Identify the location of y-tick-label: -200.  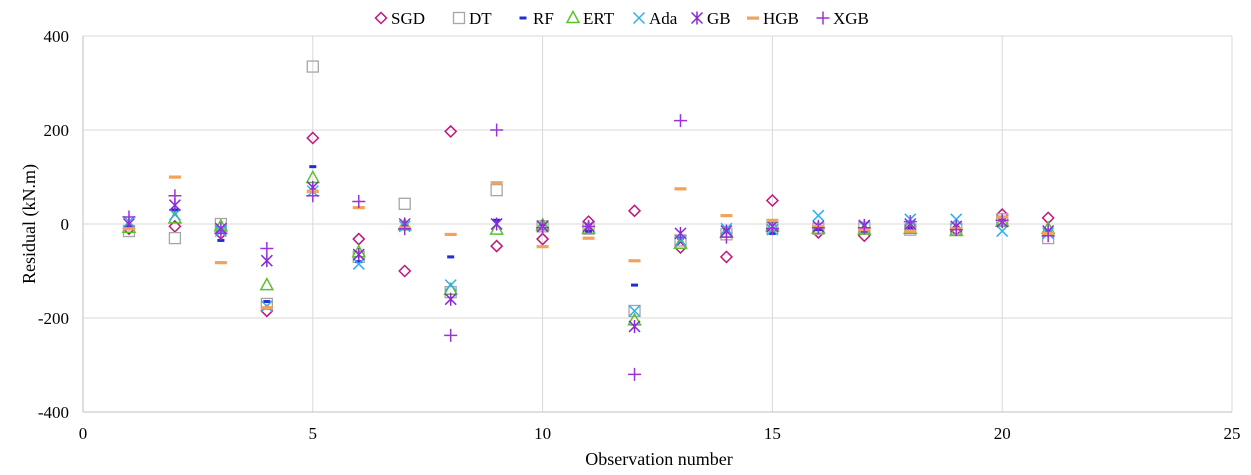
(53, 318).